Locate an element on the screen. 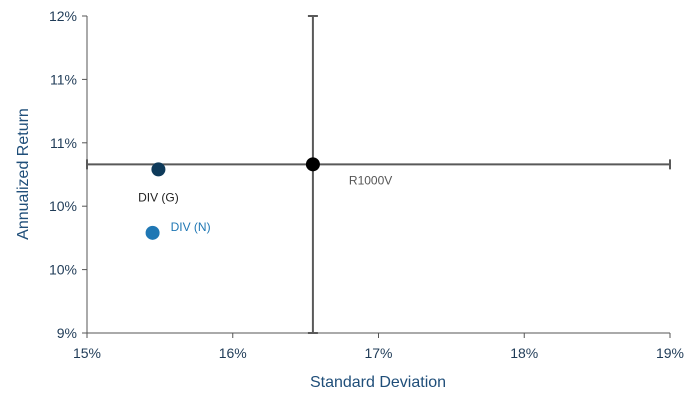 The image size is (699, 393). y-axis-title: Annualized Return is located at coordinates (23, 174).